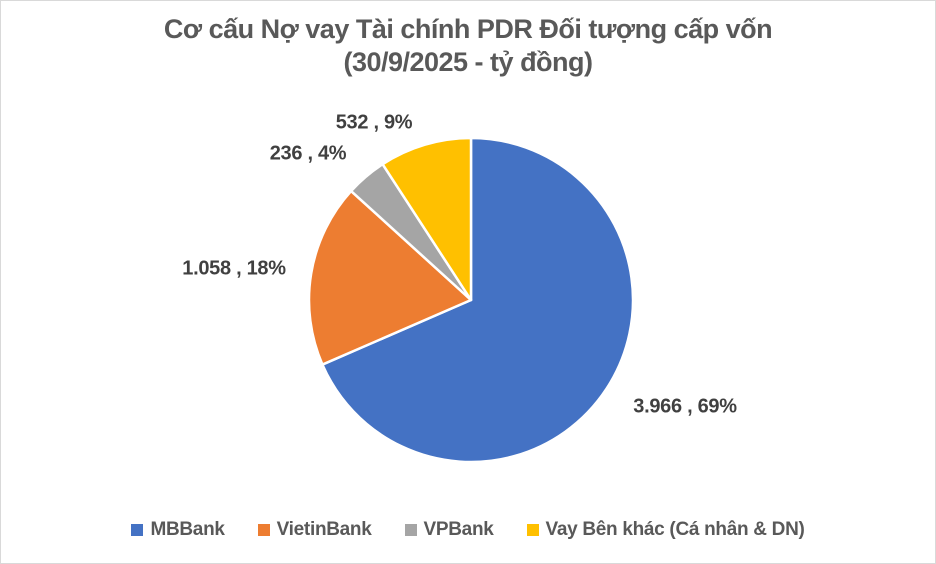 This screenshot has height=564, width=936. I want to click on data-label-vpbank: 236 , 4%, so click(308, 153).